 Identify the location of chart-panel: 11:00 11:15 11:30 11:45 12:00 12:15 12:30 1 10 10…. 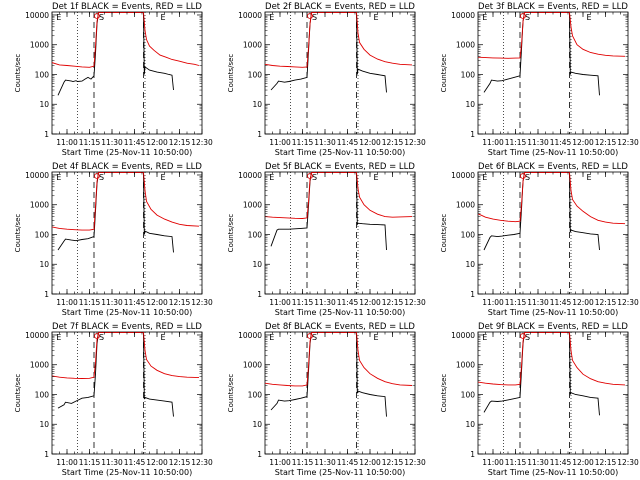
(113, 79).